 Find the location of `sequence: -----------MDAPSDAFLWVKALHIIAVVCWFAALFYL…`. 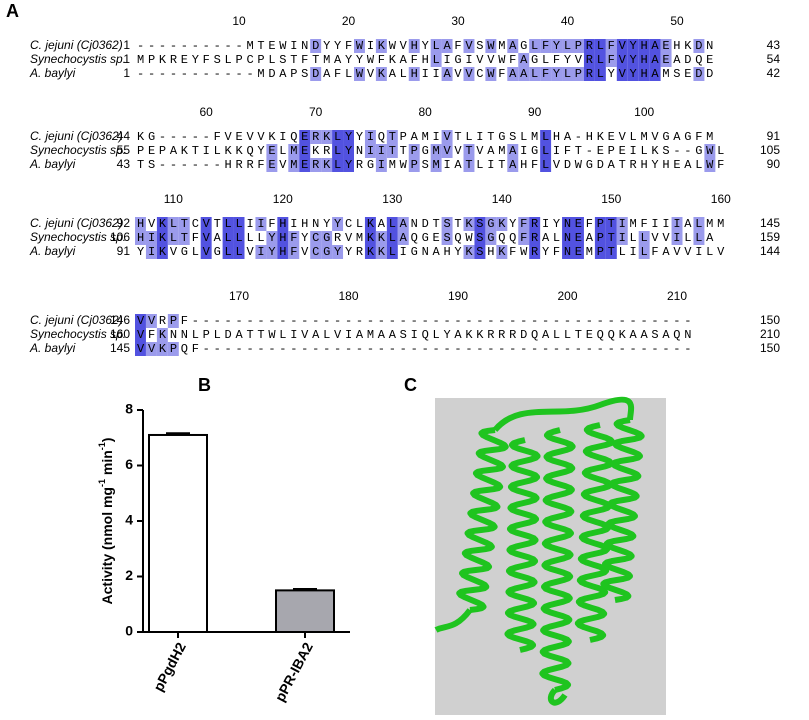

sequence: -----------MDAPSDAFLWVKALHIIAVVCWFAALFYL… is located at coordinates (425, 74).